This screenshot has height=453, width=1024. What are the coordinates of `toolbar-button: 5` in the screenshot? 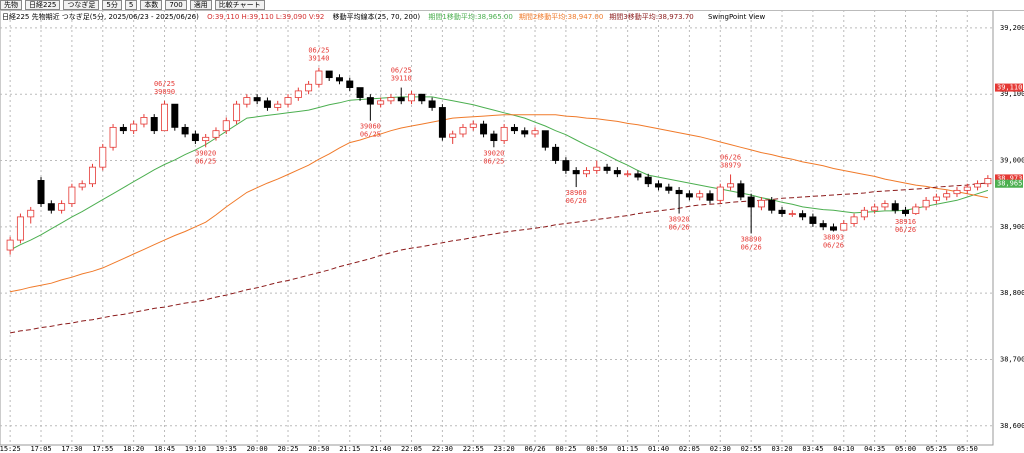 It's located at (131, 5).